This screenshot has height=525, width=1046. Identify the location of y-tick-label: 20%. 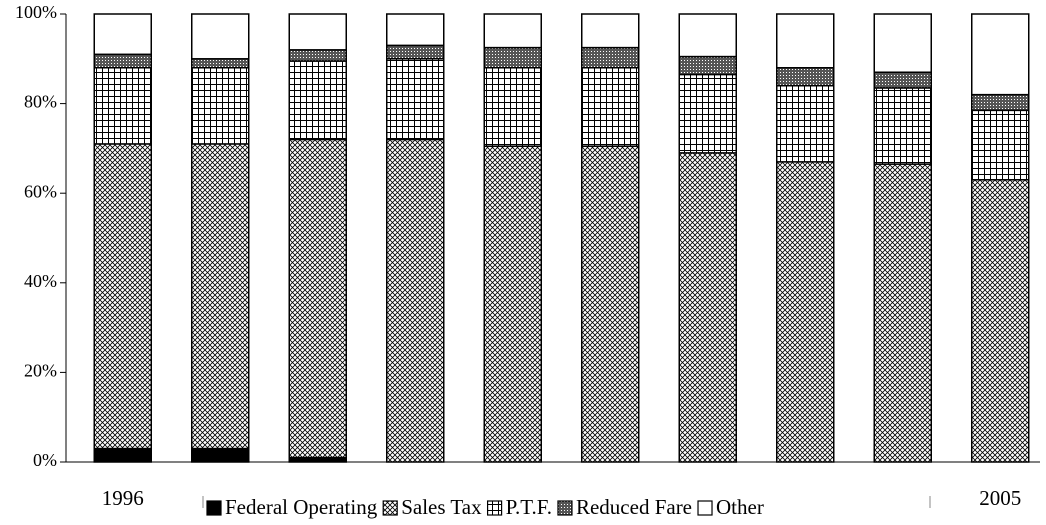
(40, 371).